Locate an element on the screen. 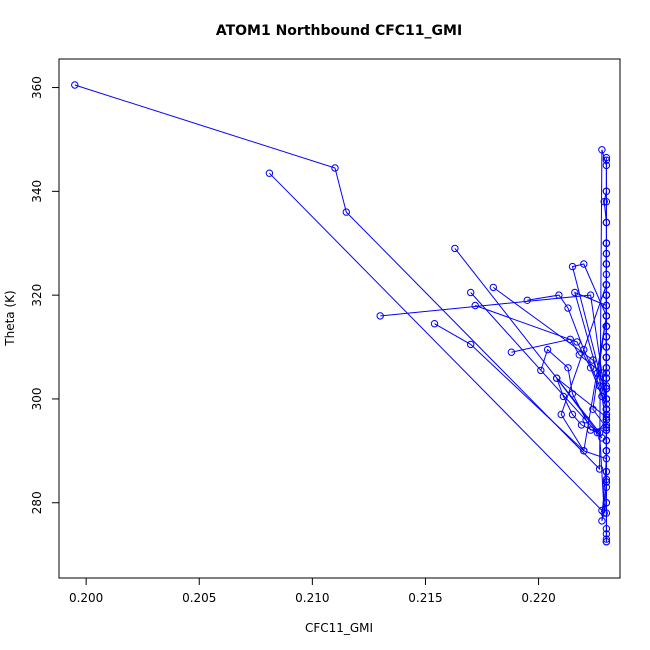 The width and height of the screenshot is (650, 650). x-tick-label: 0.200 is located at coordinates (86, 598).